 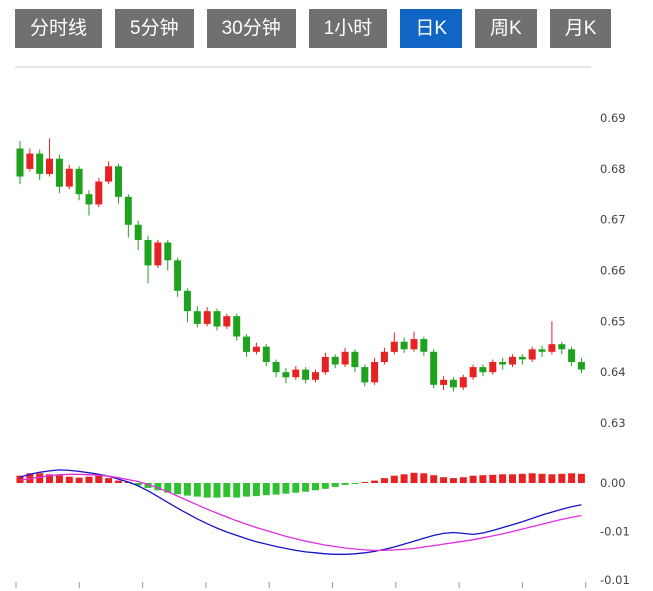 I want to click on tab-1hour: 1小时, so click(x=348, y=28).